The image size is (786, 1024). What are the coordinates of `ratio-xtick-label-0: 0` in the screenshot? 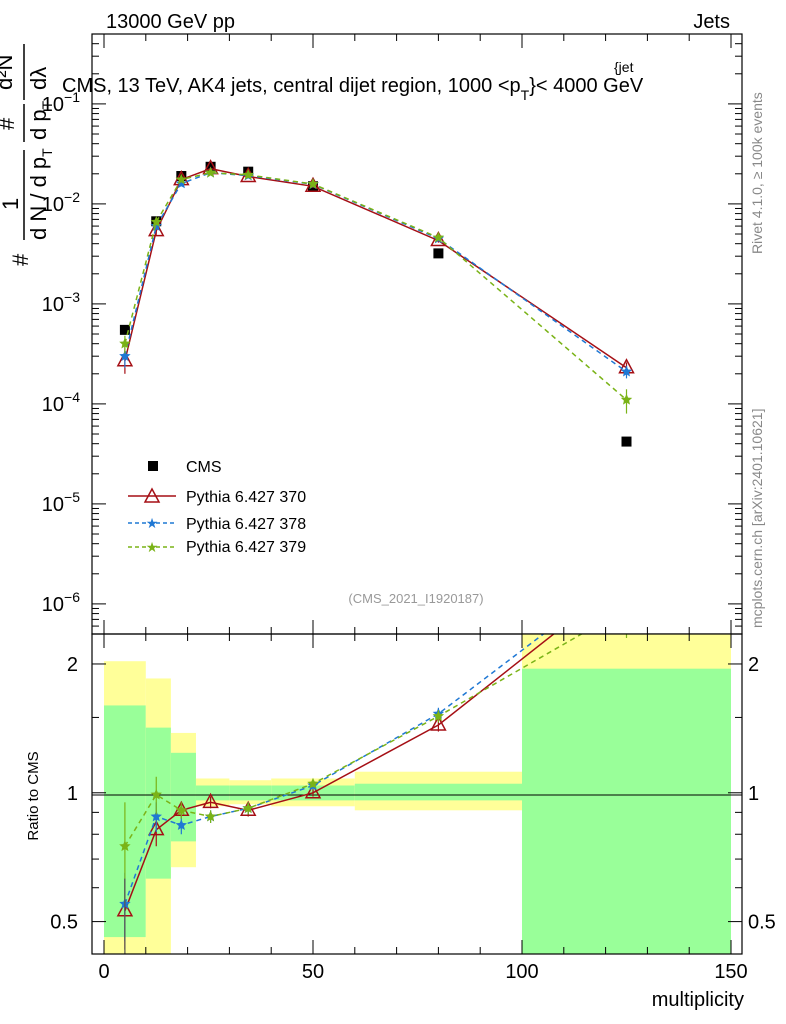 It's located at (103, 972).